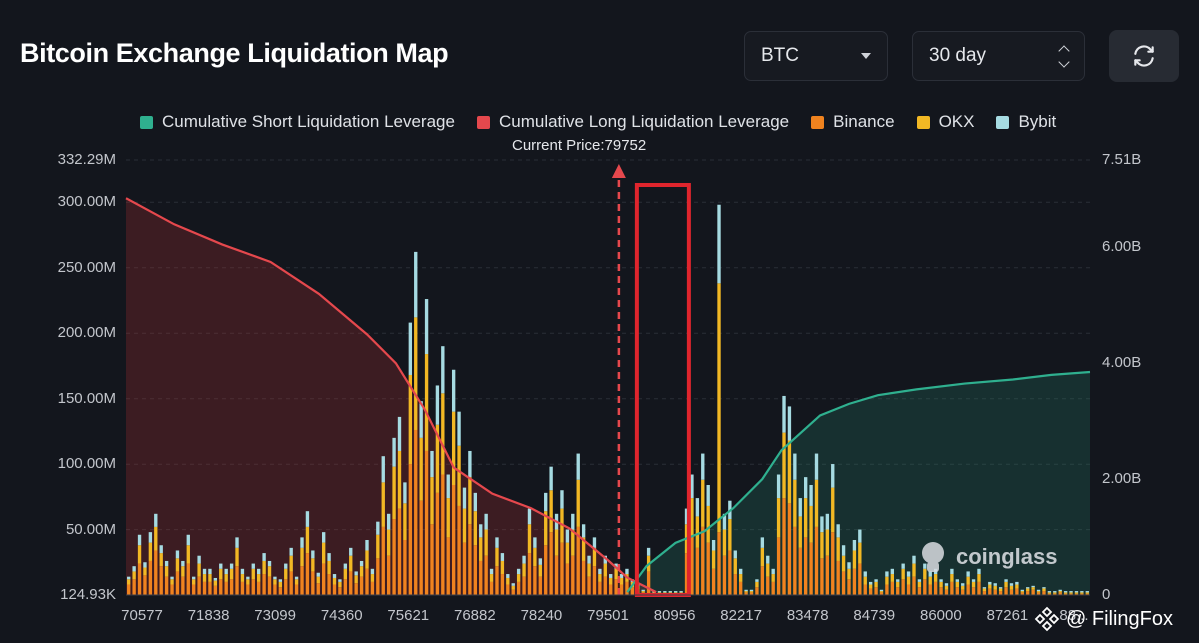 This screenshot has height=643, width=1199. Describe the element at coordinates (1144, 56) in the screenshot. I see `refresh-button` at that location.